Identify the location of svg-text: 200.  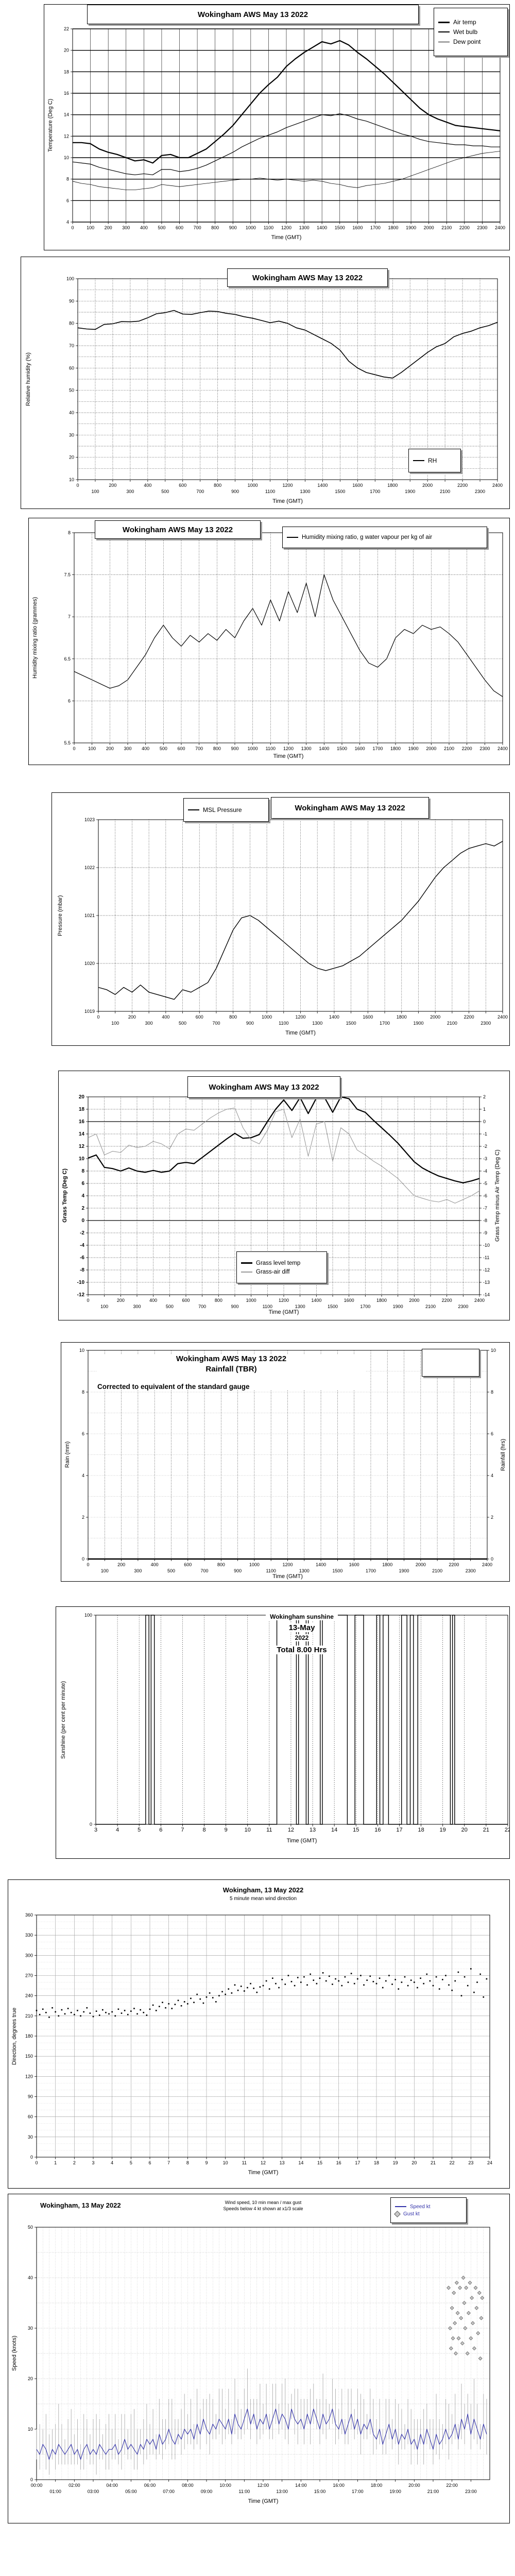
(113, 485).